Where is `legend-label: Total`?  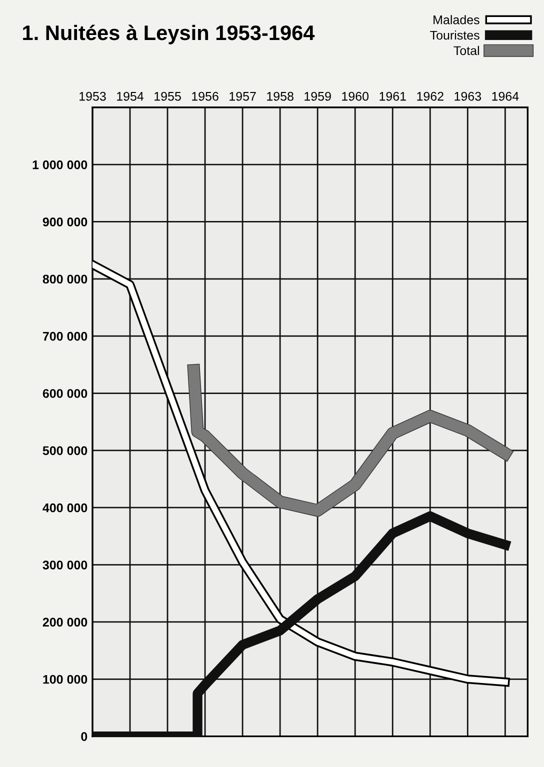
legend-label: Total is located at coordinates (466, 51).